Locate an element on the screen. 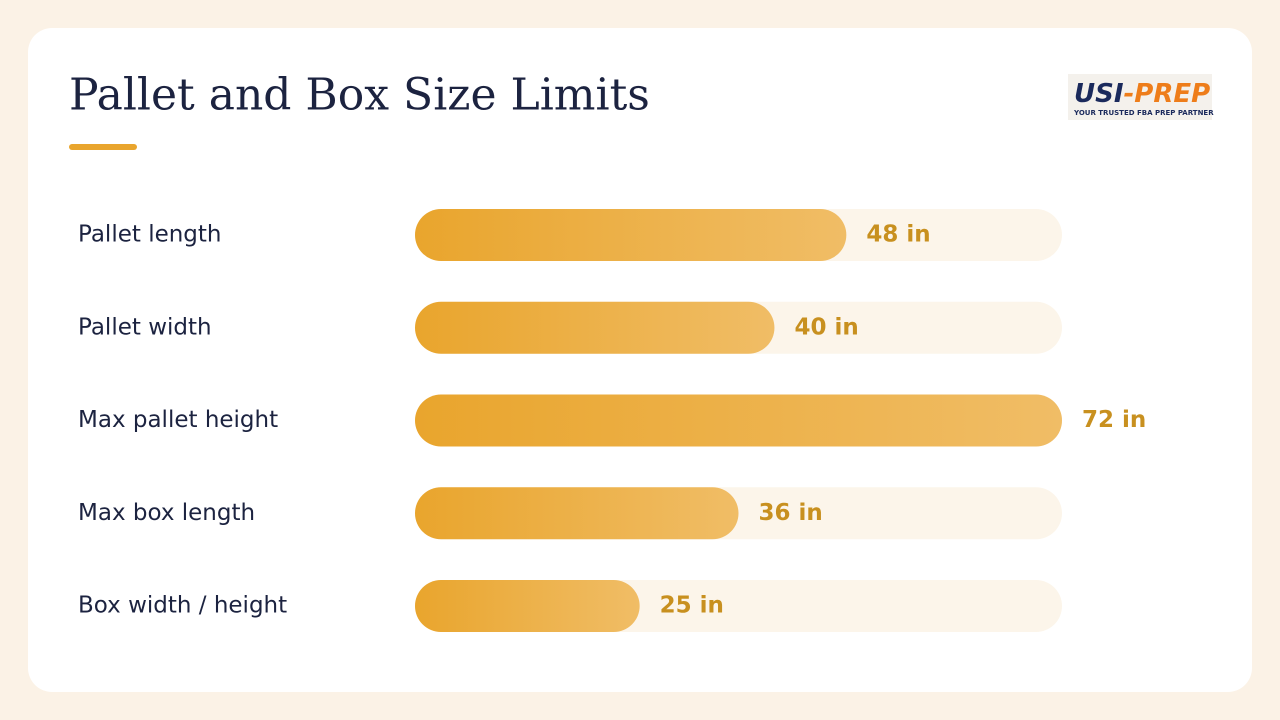 This screenshot has height=720, width=1280. chart-title: Pallet and Box Size Limits is located at coordinates (359, 95).